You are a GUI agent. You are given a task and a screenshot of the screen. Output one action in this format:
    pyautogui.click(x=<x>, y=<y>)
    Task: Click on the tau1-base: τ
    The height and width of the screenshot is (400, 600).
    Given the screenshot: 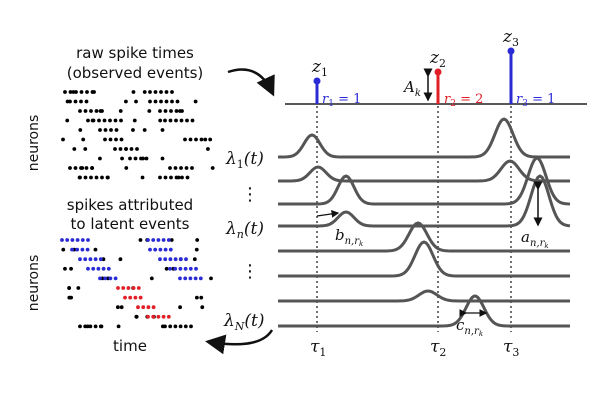 What is the action you would take?
    pyautogui.click(x=315, y=347)
    